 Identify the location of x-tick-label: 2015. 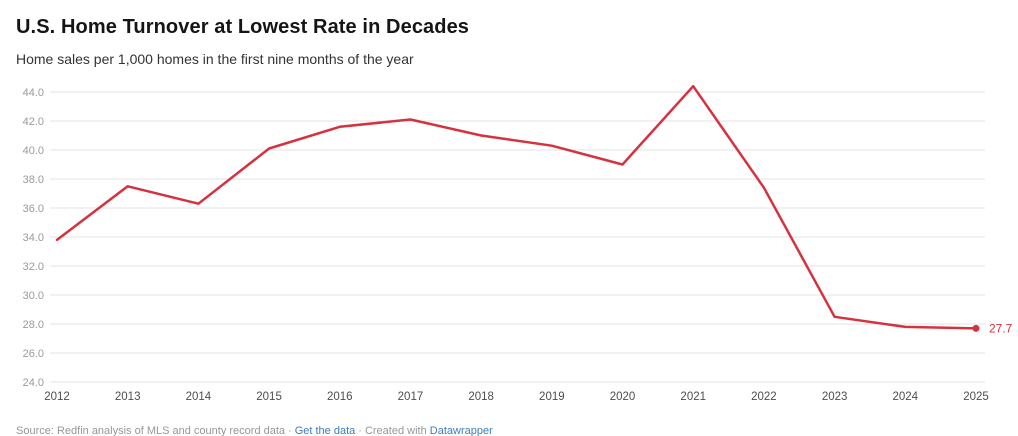
(269, 397).